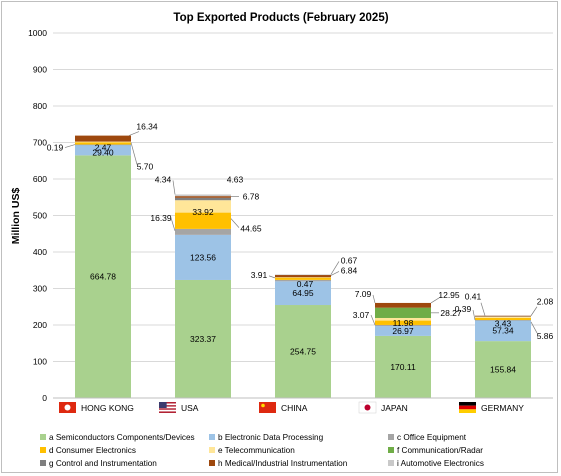 The image size is (561, 476). Describe the element at coordinates (473, 297) in the screenshot. I see `data-label: 0.41` at that location.